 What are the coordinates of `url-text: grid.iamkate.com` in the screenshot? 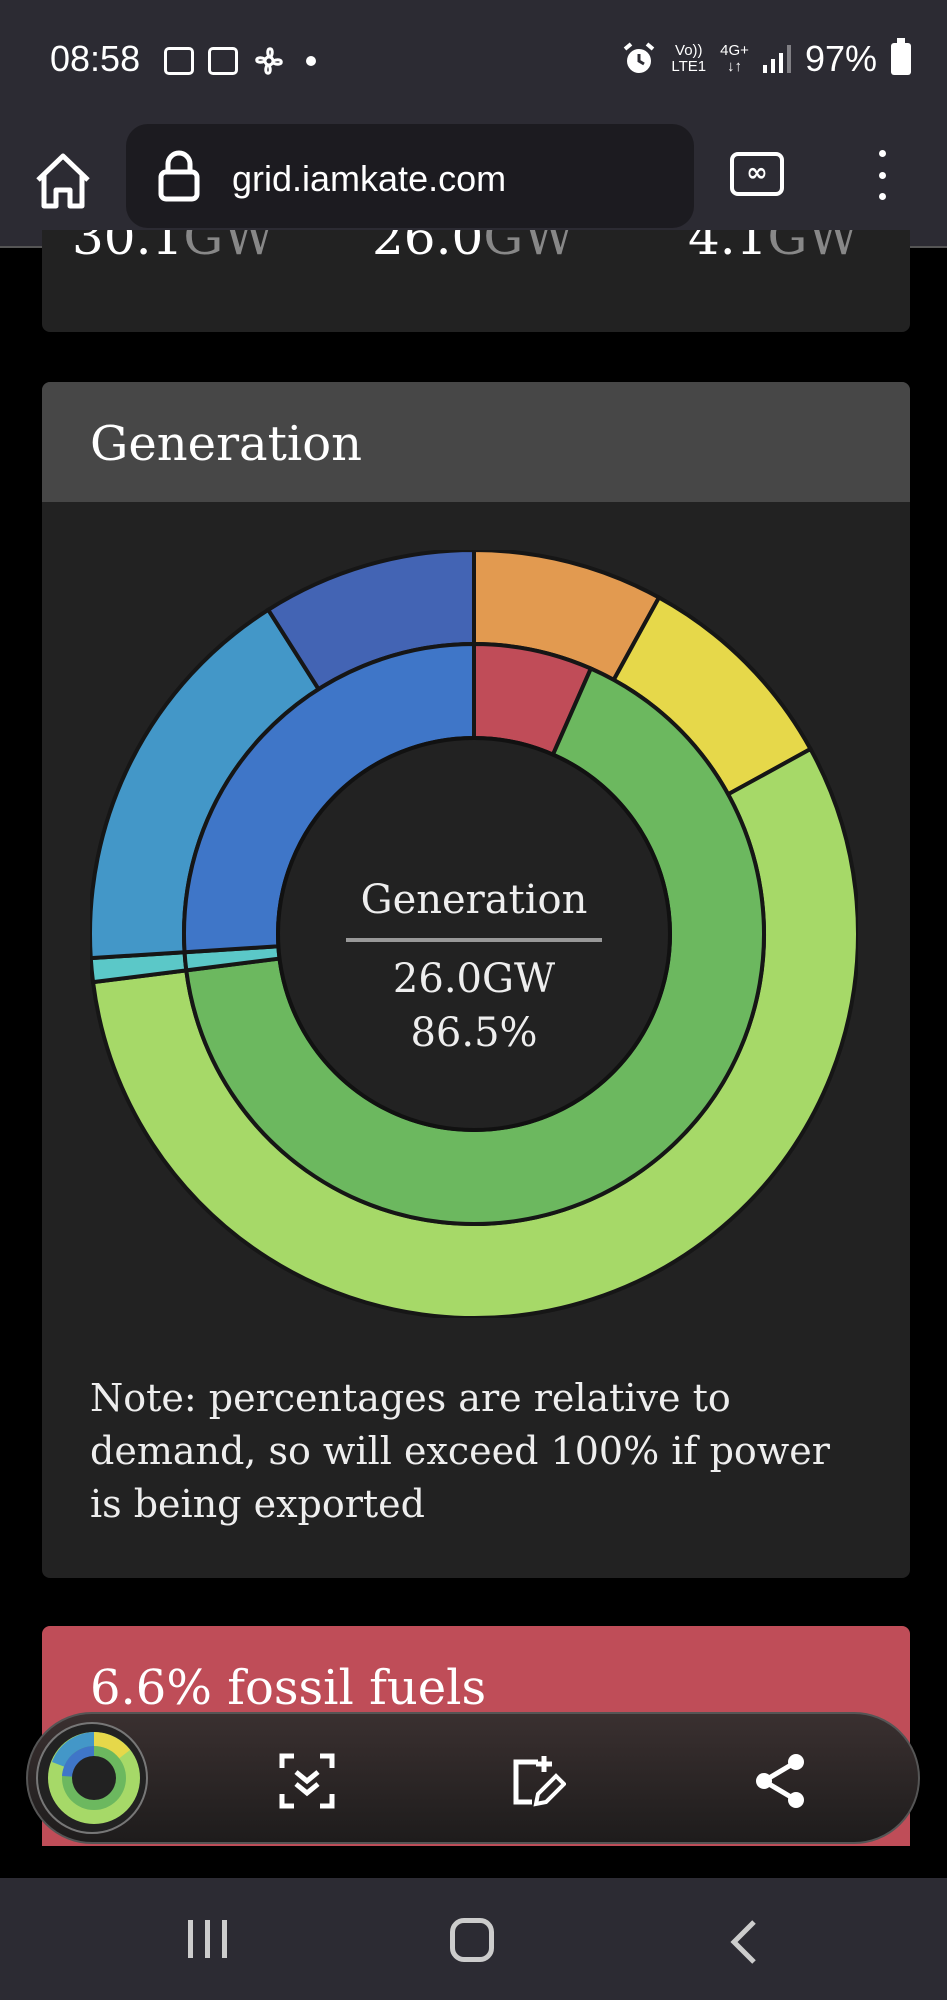 It's located at (369, 178).